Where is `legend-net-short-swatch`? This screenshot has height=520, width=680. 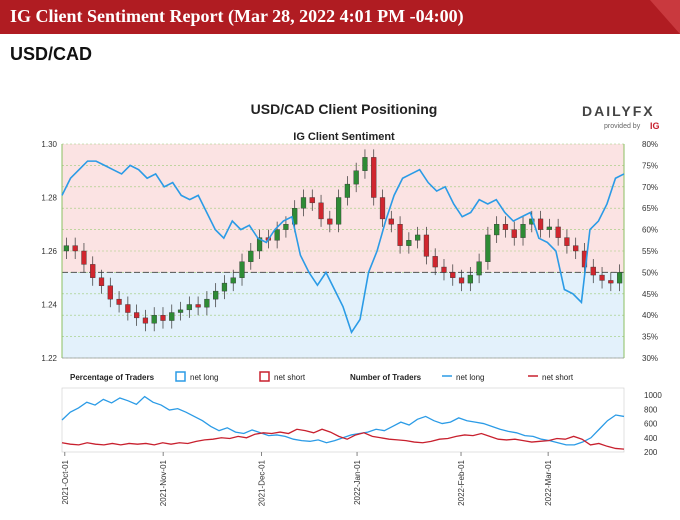 legend-net-short-swatch is located at coordinates (264, 376).